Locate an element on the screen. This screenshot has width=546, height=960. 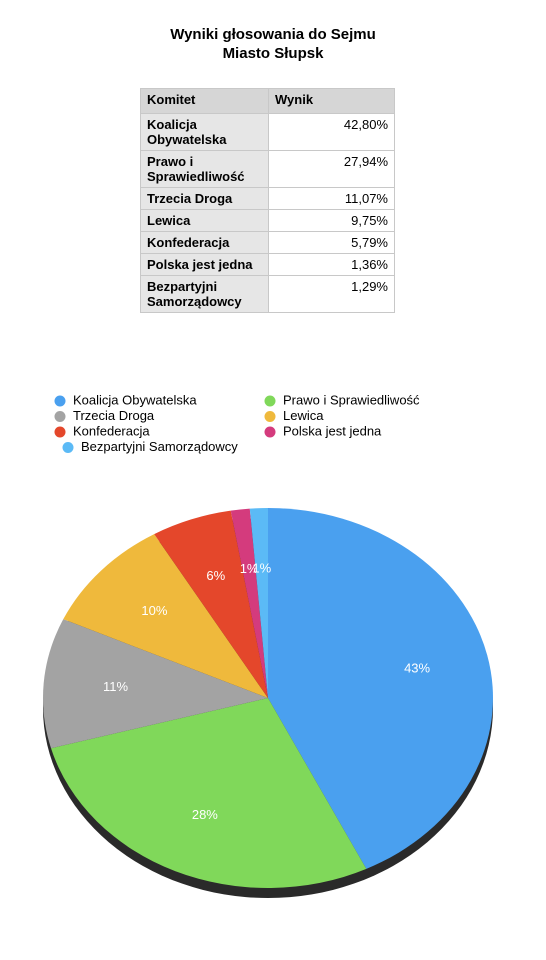
slice-label: 10% is located at coordinates (154, 610).